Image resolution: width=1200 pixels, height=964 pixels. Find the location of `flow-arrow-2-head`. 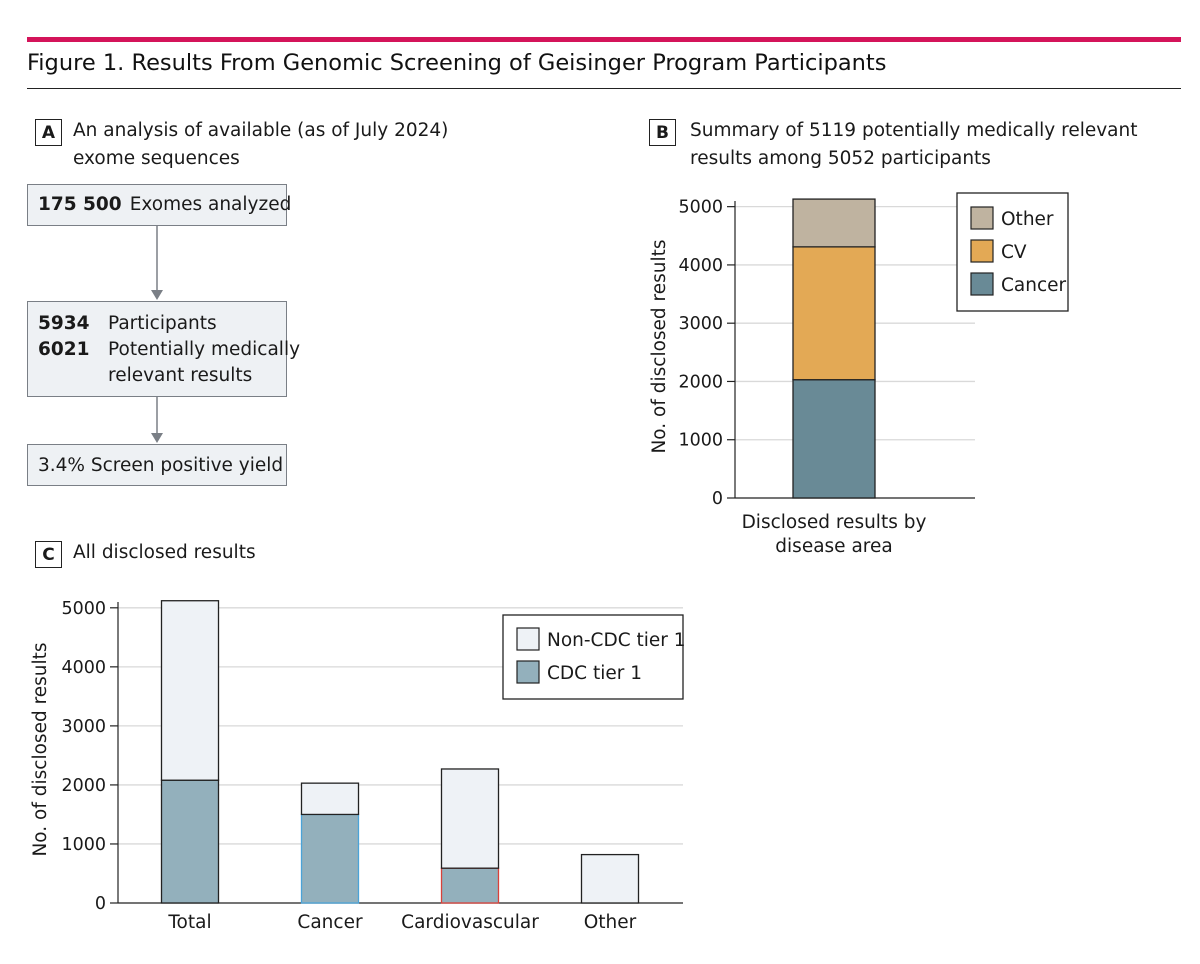

flow-arrow-2-head is located at coordinates (157, 438).